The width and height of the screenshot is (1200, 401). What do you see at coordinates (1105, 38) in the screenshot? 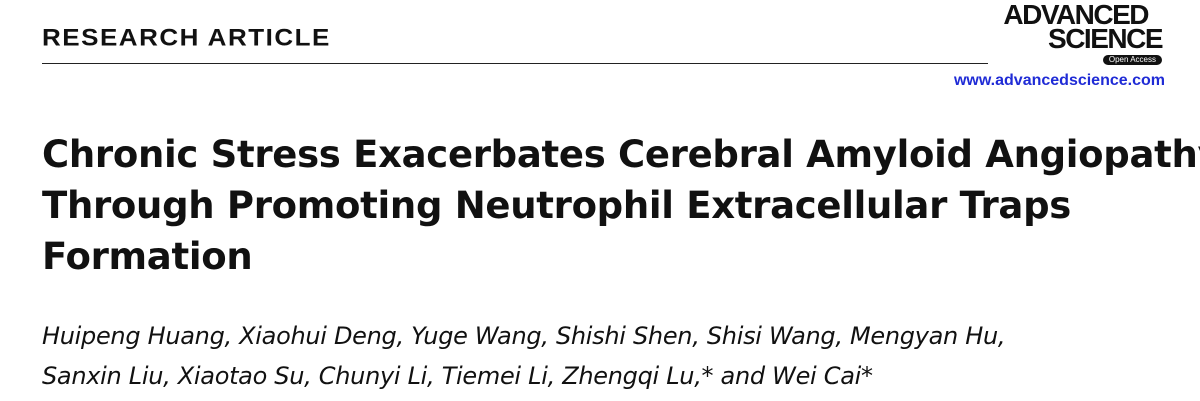
I see `journal-logo: SCIENCE` at bounding box center [1105, 38].